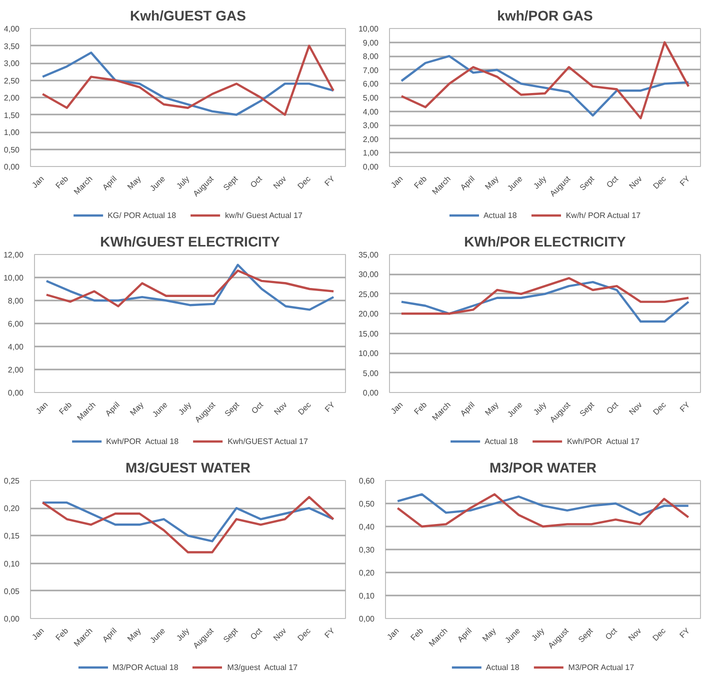 The height and width of the screenshot is (689, 716). I want to click on chart-title: M3/POR WATER, so click(543, 468).